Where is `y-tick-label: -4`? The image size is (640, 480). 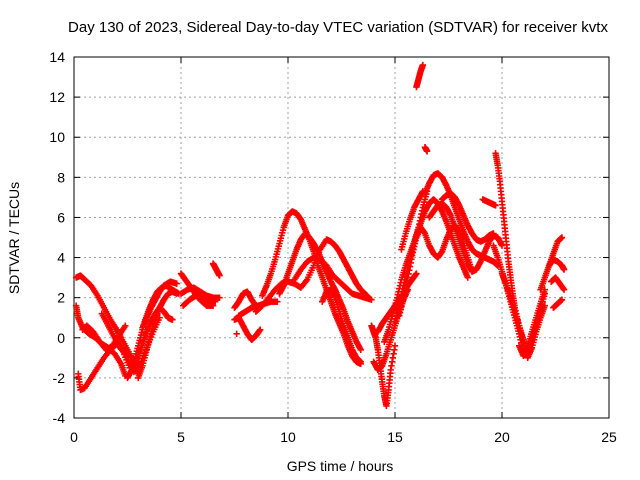
y-tick-label: -4 is located at coordinates (59, 418).